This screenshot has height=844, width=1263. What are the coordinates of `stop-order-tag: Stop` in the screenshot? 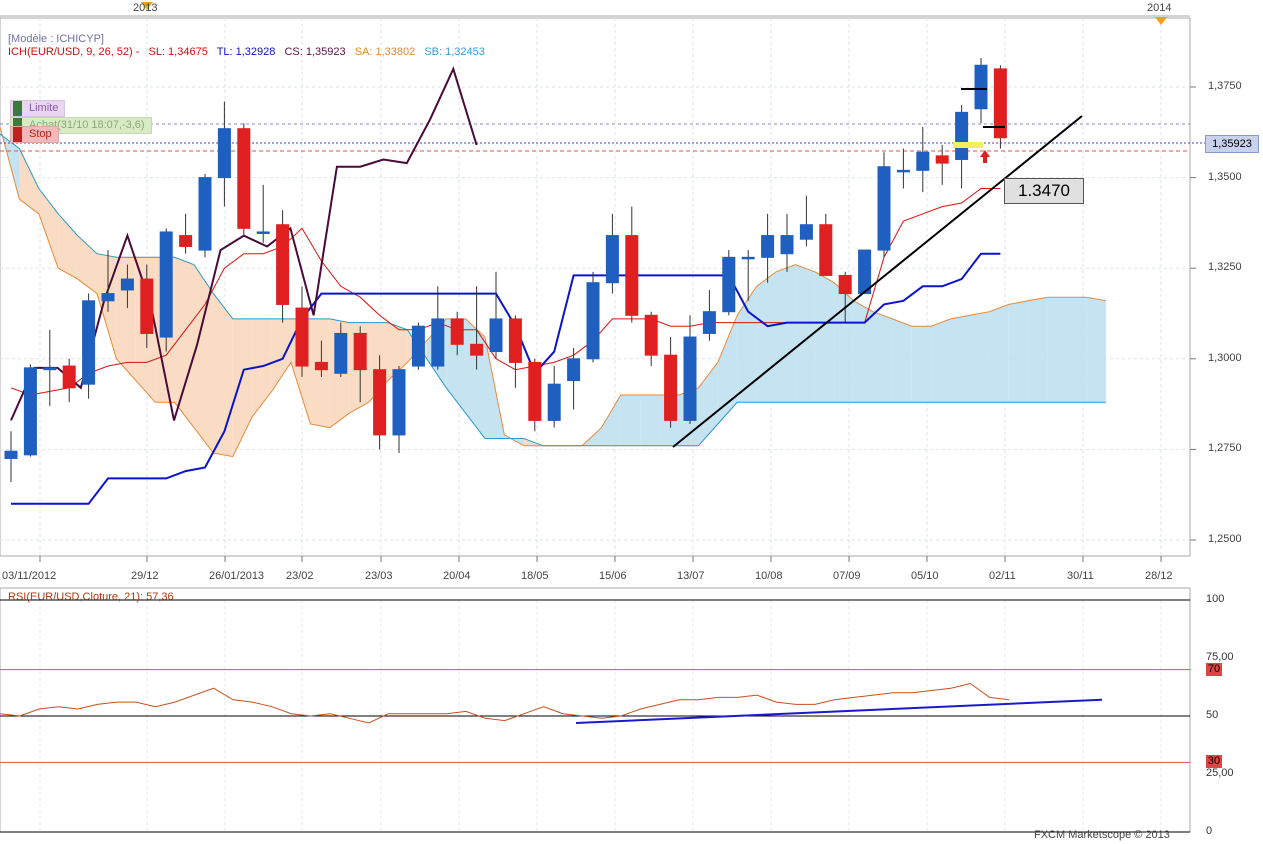 It's located at (34, 134).